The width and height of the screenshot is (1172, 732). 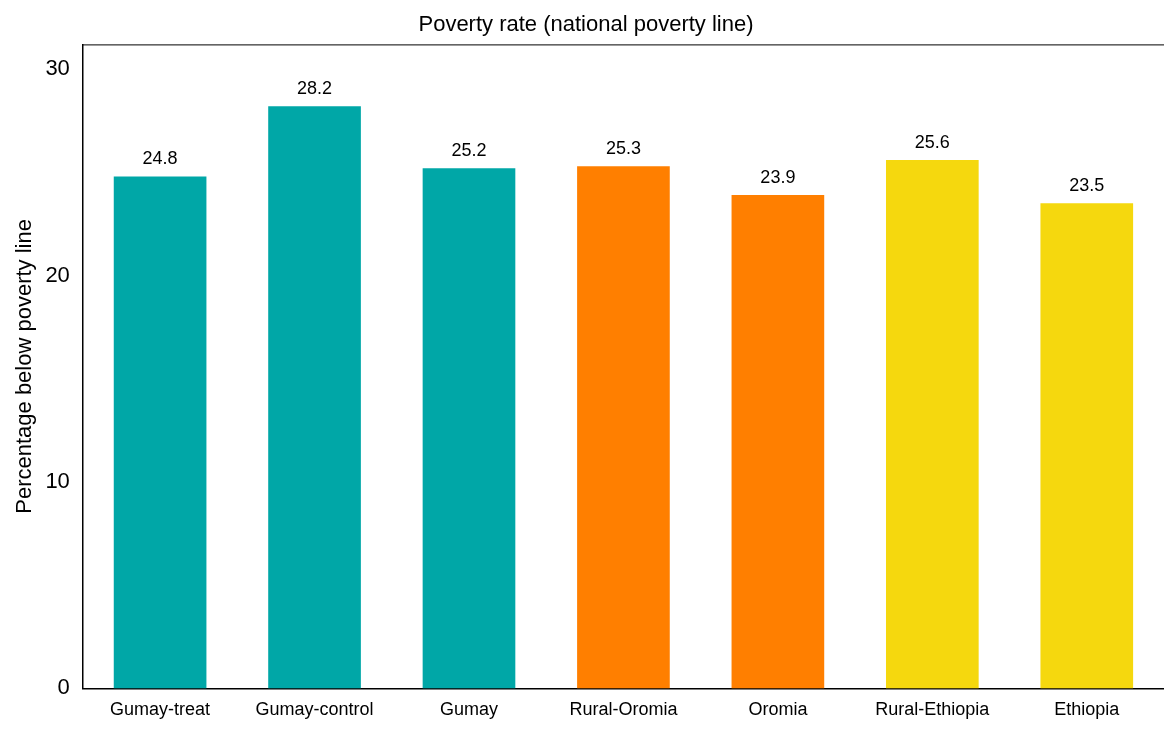 What do you see at coordinates (586, 24) in the screenshot?
I see `chart-title: Poverty rate (national poverty line)` at bounding box center [586, 24].